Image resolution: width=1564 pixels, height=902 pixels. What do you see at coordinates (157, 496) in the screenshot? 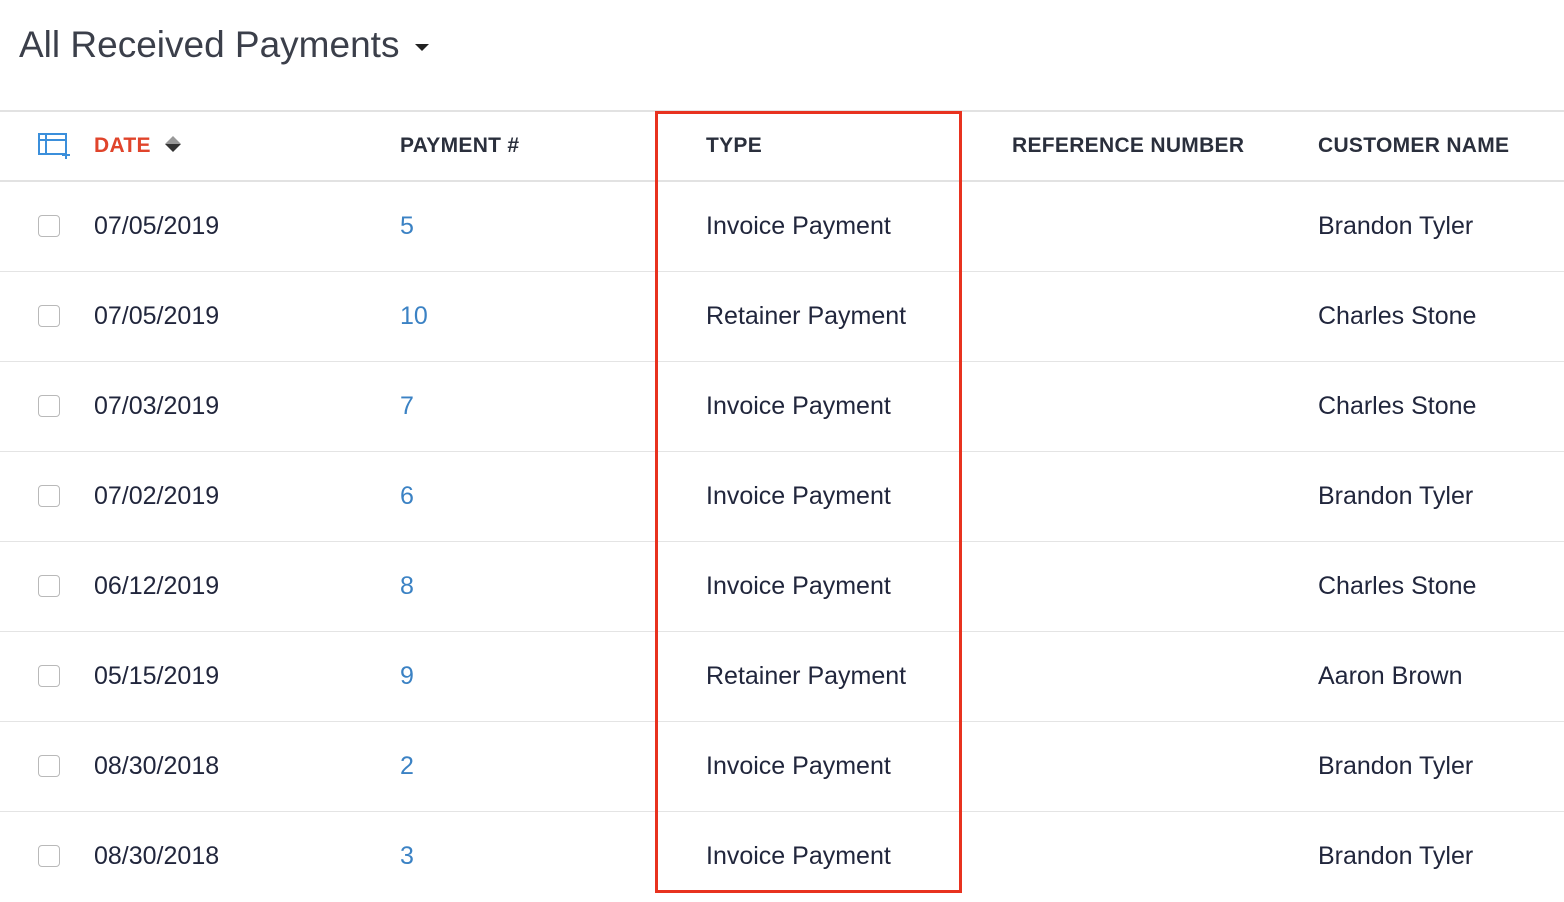
I see `cell-date: 07/02/2019` at bounding box center [157, 496].